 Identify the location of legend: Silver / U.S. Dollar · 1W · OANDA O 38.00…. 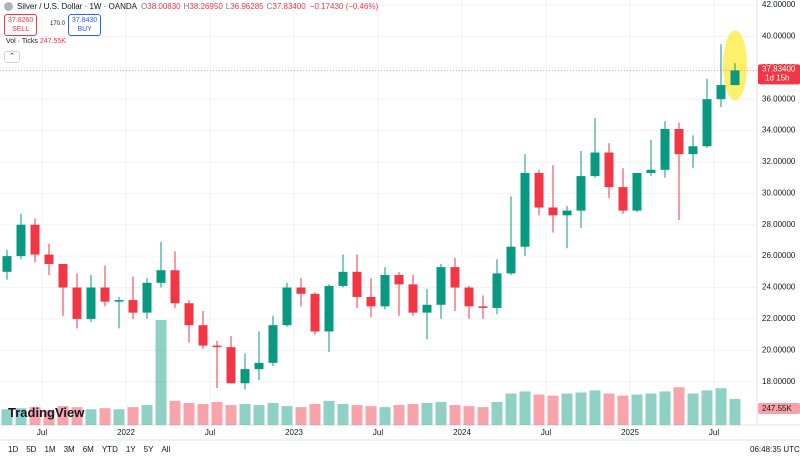
(191, 6).